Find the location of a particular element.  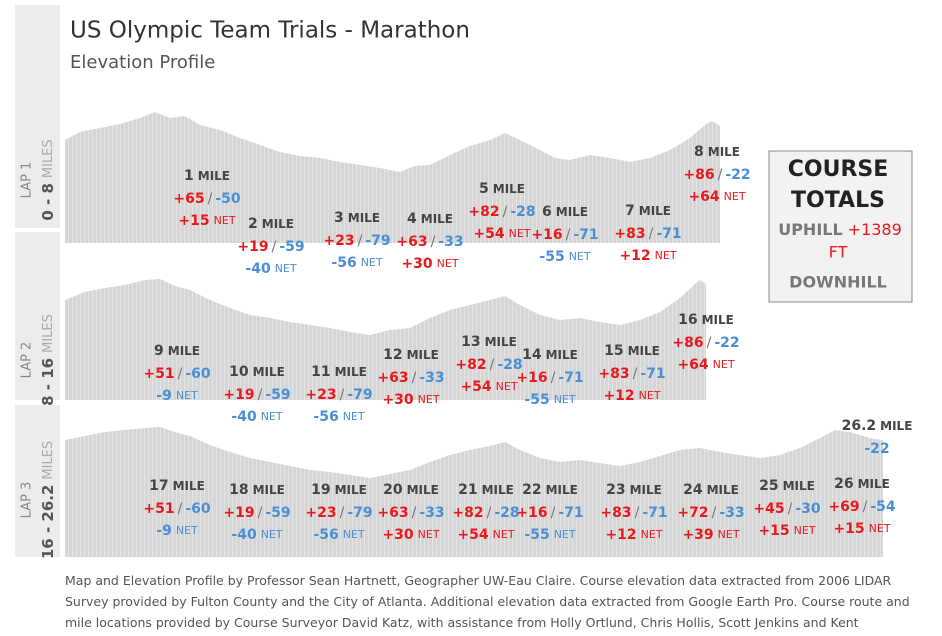

mile-number: 21 is located at coordinates (467, 490).